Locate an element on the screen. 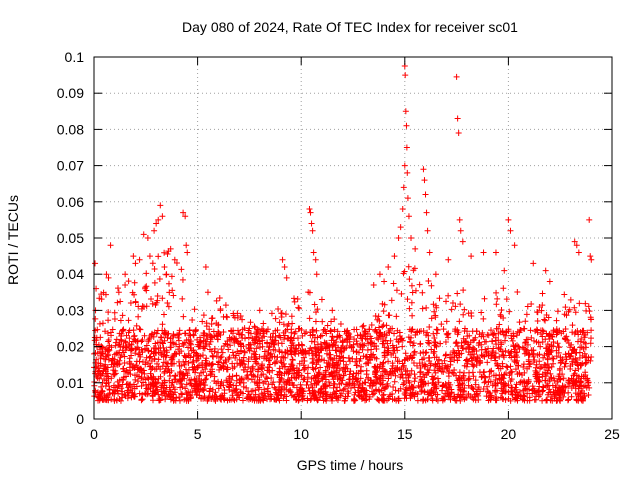 This screenshot has height=480, width=640. y-tick-label: 0.09 is located at coordinates (70, 93).